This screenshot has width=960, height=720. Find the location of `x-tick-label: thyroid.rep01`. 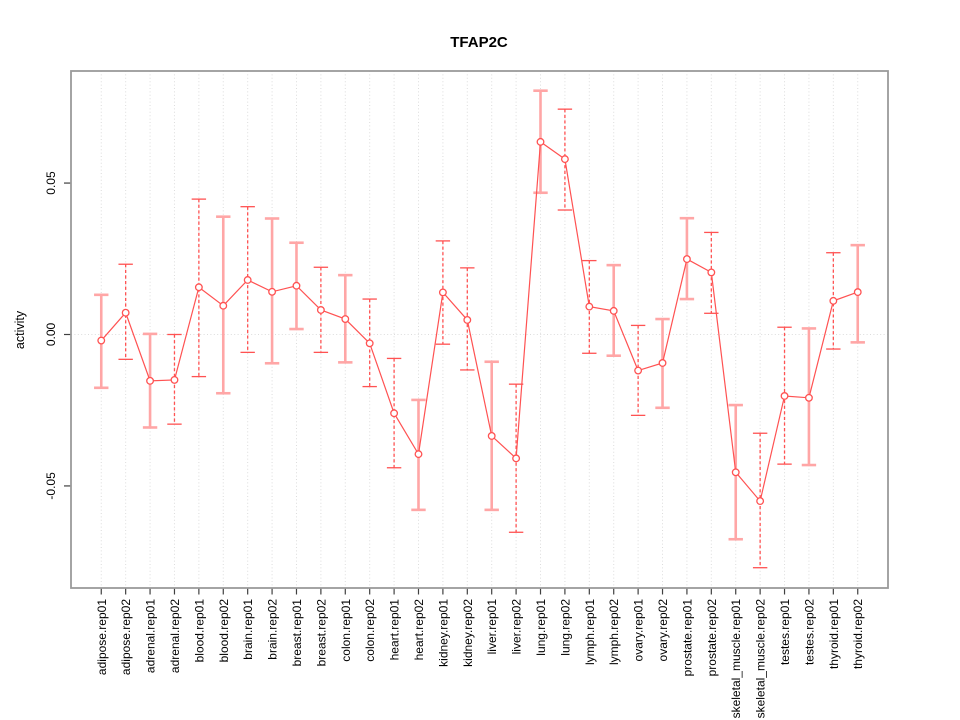

x-tick-label: thyroid.rep01 is located at coordinates (834, 634).